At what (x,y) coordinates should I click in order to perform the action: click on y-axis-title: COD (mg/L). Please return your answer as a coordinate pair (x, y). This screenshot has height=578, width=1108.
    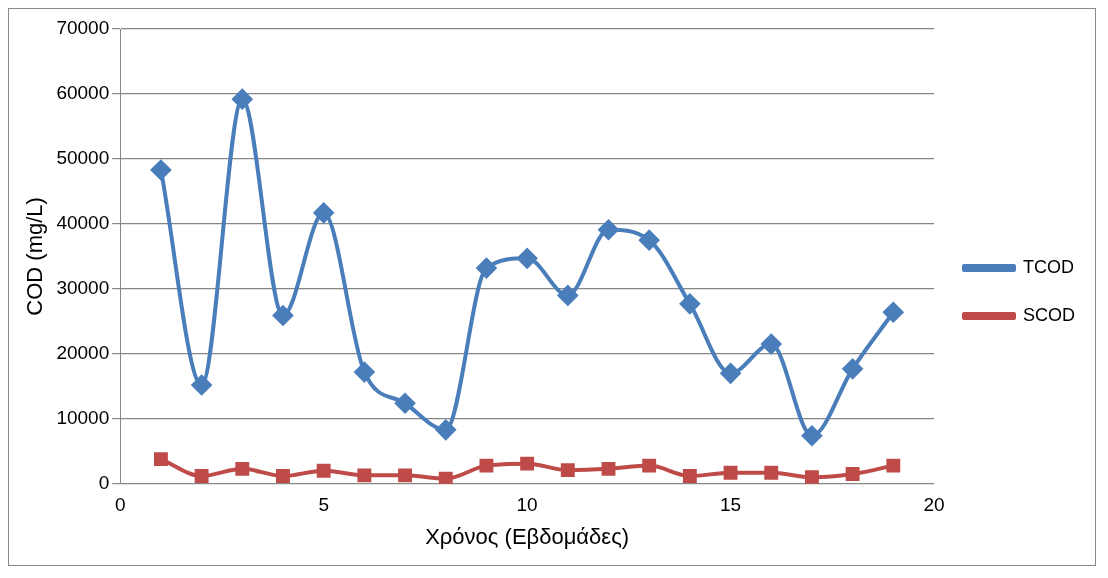
    Looking at the image, I should click on (35, 256).